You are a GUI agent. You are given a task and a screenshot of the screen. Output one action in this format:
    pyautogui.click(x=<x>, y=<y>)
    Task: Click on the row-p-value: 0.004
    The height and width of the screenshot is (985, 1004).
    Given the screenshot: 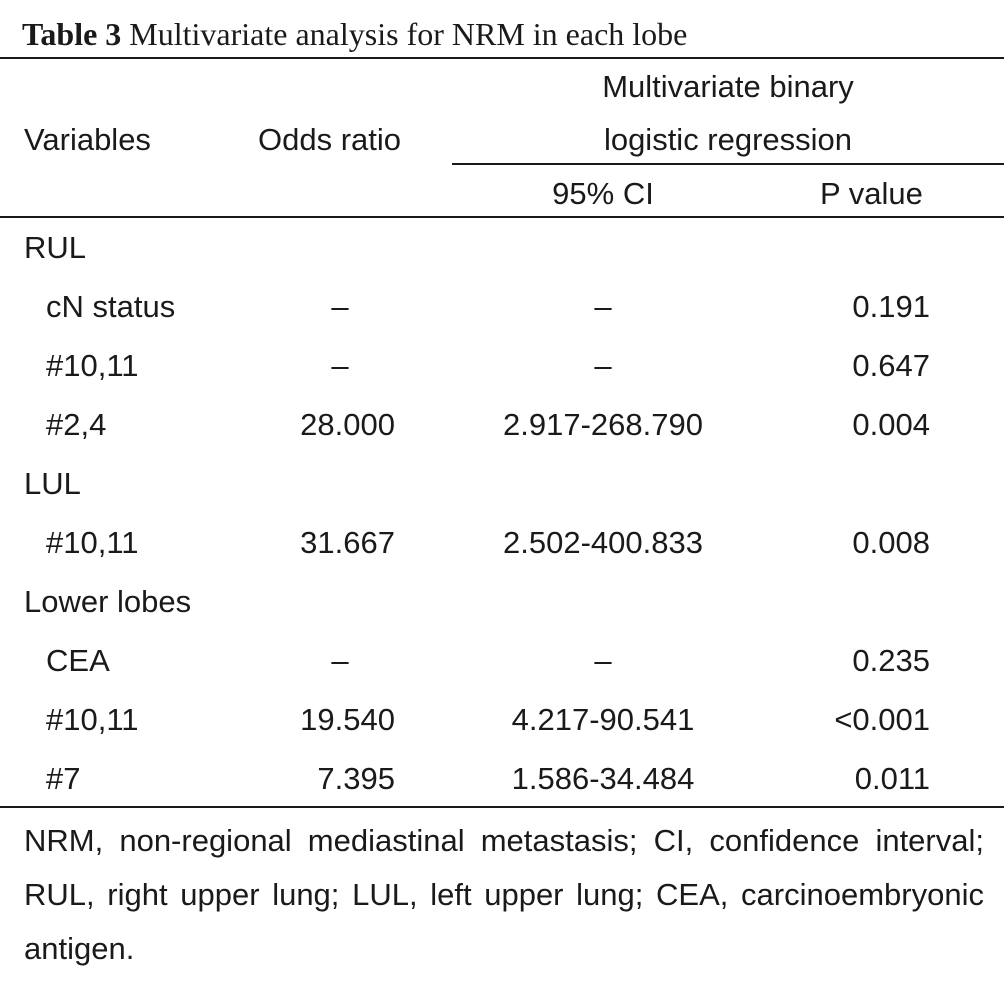 What is the action you would take?
    pyautogui.click(x=891, y=424)
    